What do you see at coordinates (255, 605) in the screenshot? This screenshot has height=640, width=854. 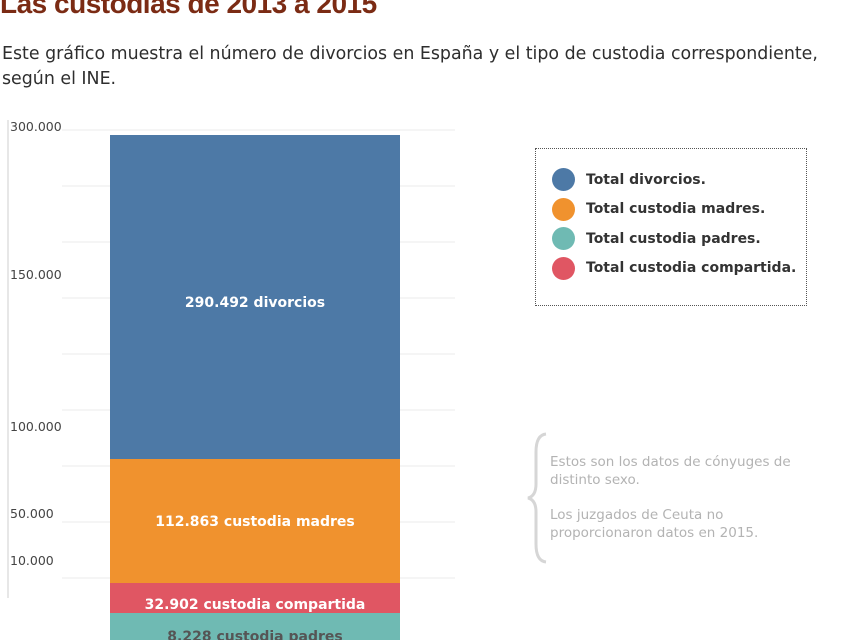 I see `data-label-2: 32.902 custodia compartida` at bounding box center [255, 605].